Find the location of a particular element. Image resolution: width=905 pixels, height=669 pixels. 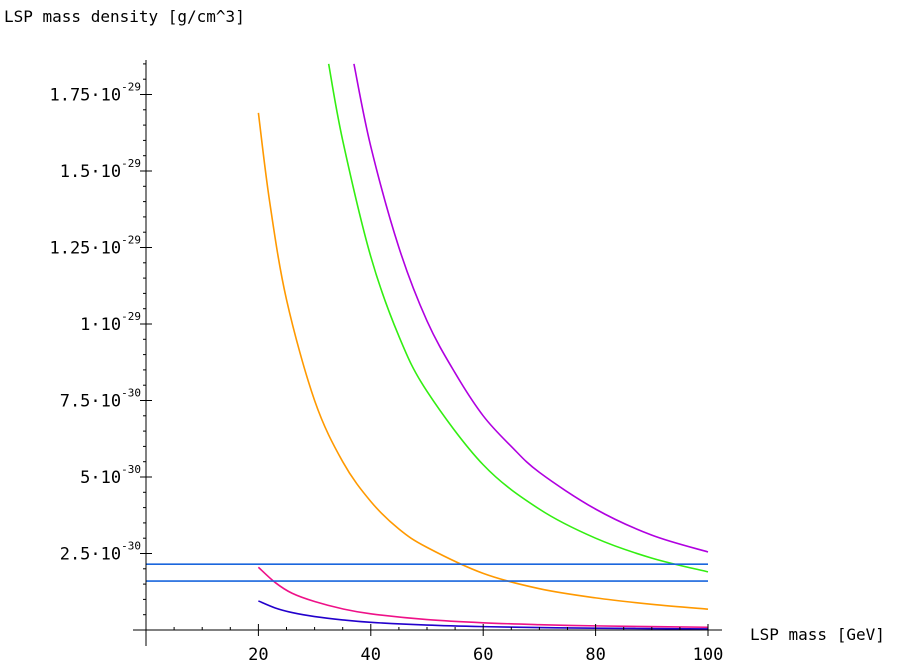

y-tick-label: 5·10⁻³⁰ is located at coordinates (110, 475).